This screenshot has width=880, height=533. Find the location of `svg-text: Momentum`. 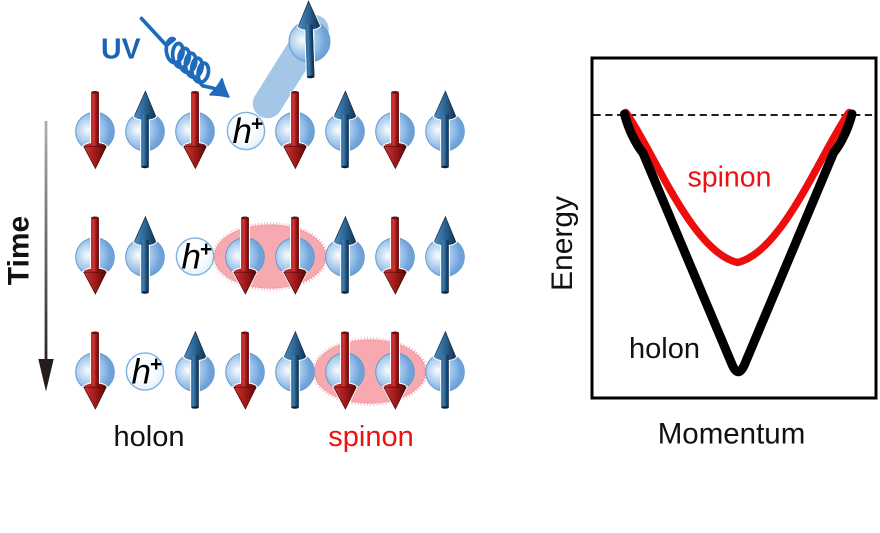

svg-text: Momentum is located at coordinates (732, 434).